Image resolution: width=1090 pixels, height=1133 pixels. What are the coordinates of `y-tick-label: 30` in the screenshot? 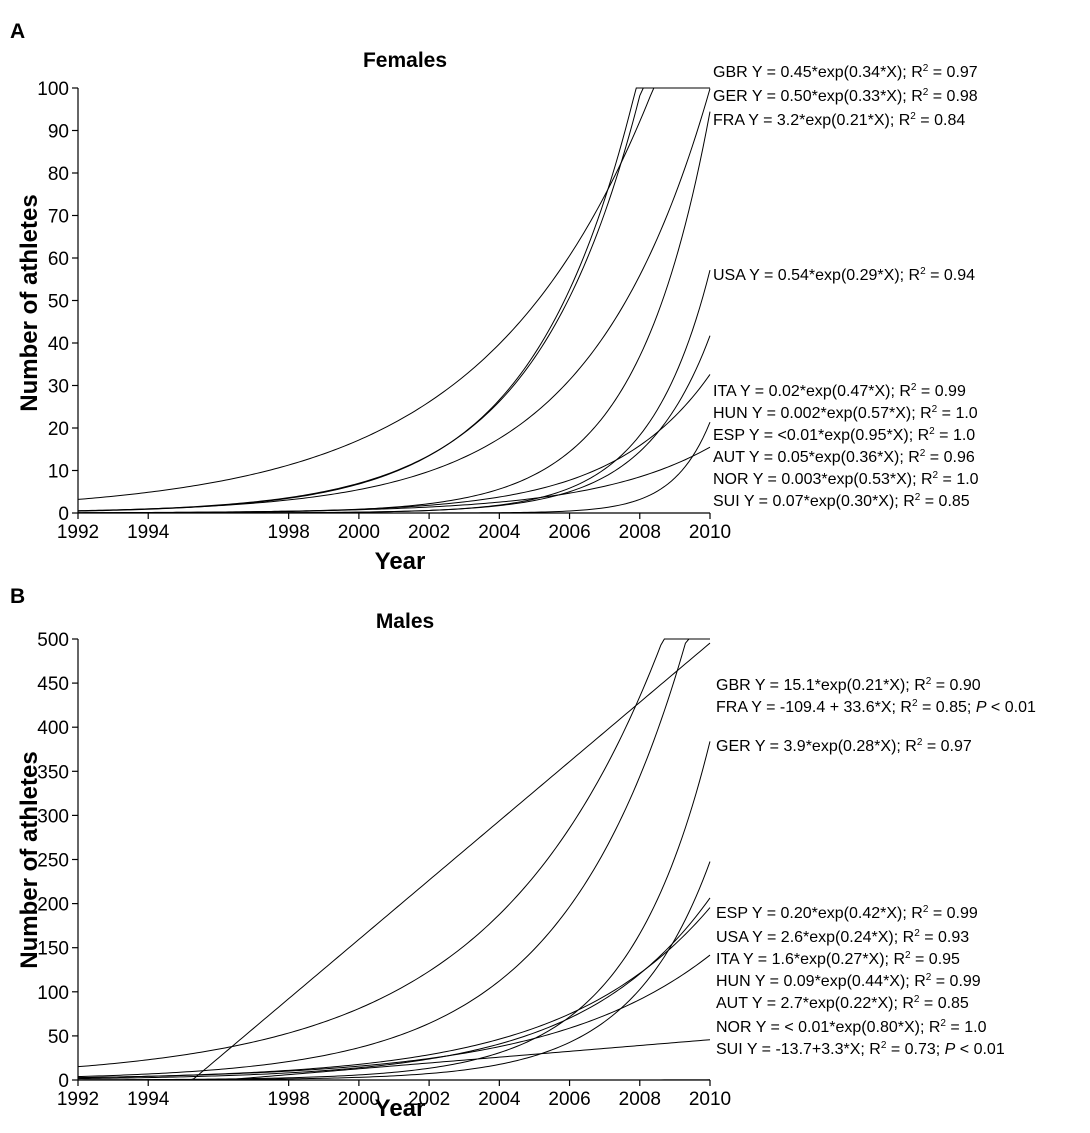 It's located at (58, 387).